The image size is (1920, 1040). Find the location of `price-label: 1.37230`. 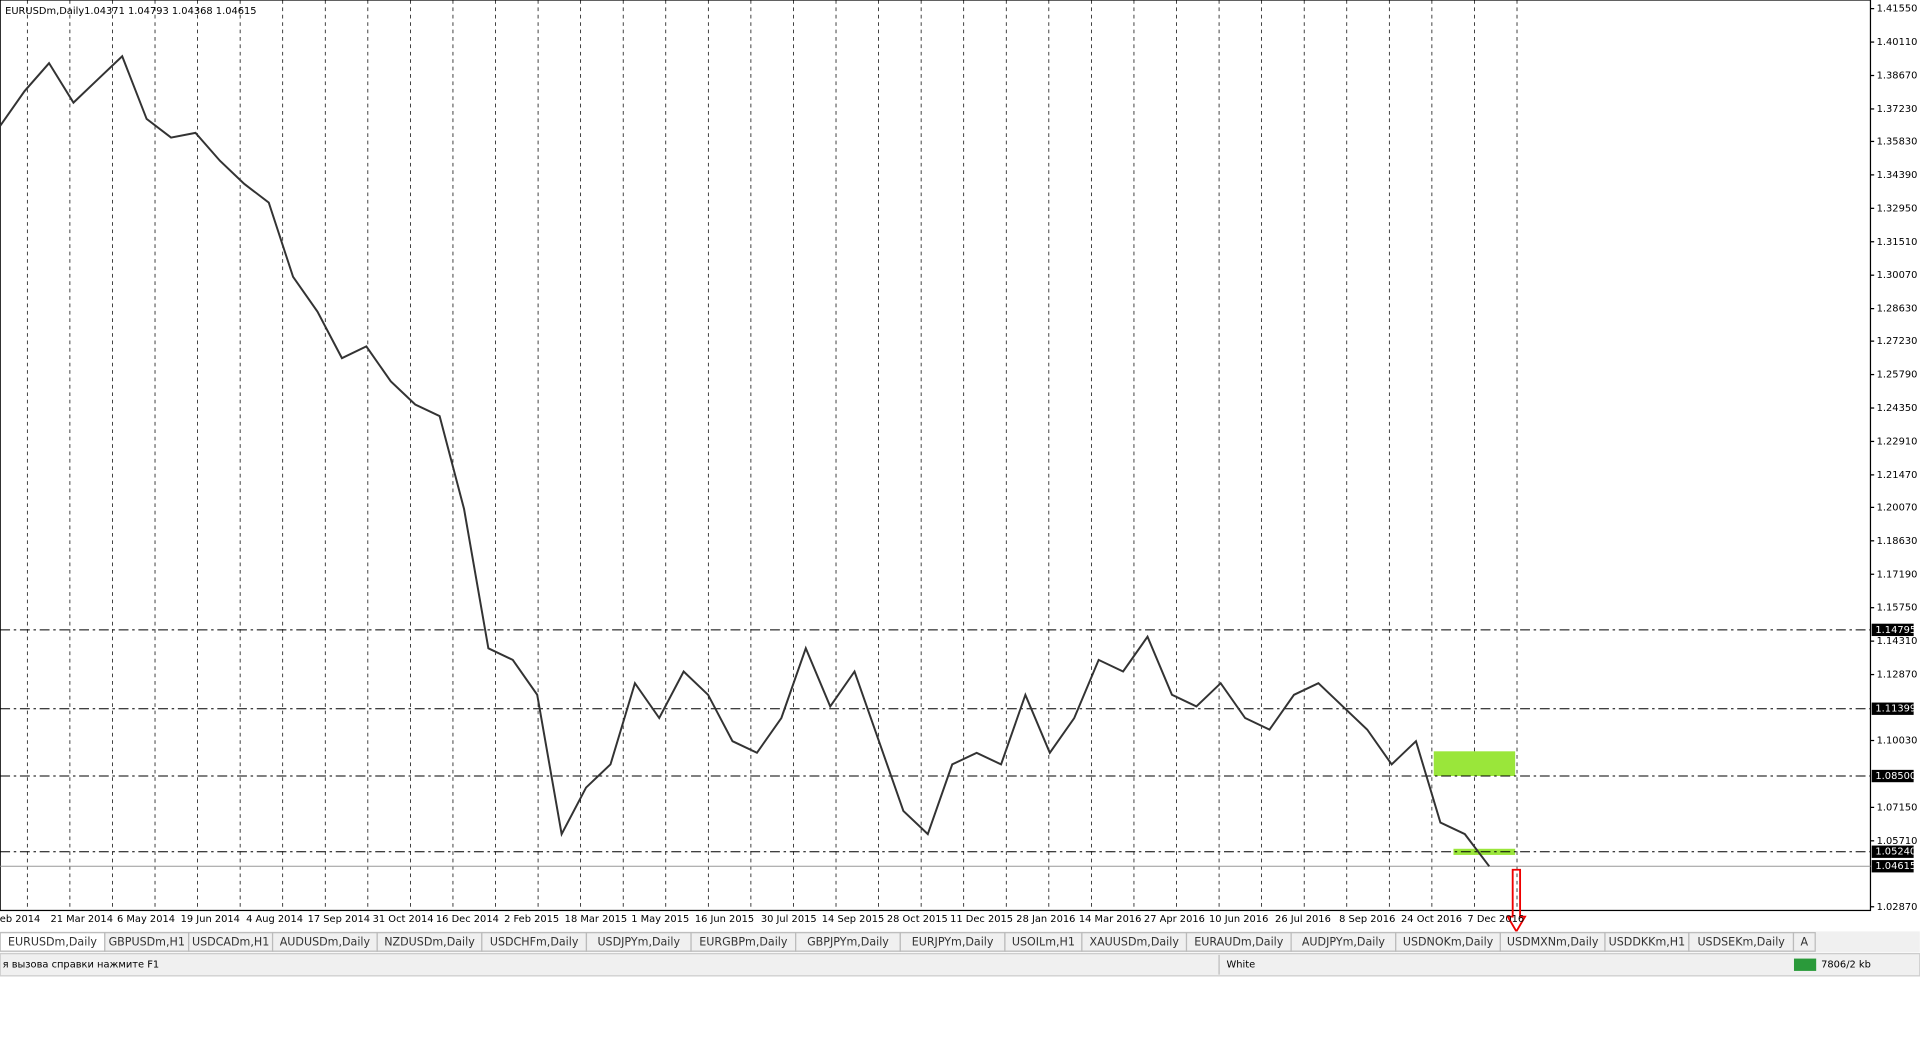

price-label: 1.37230 is located at coordinates (1897, 109).